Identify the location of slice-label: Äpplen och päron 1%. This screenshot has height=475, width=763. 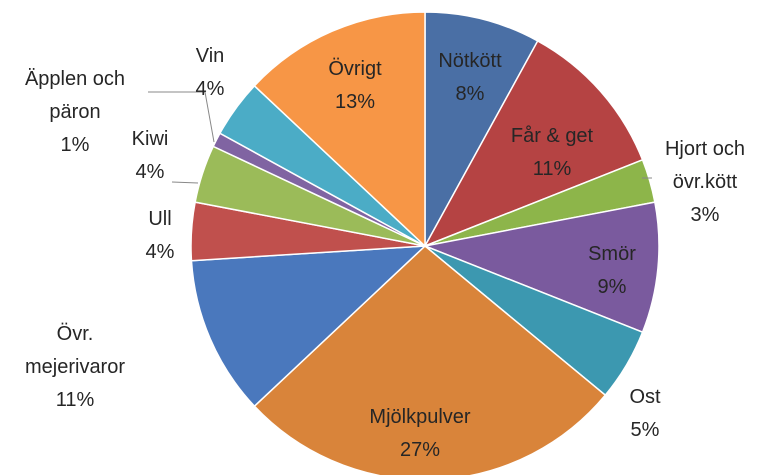
(75, 112).